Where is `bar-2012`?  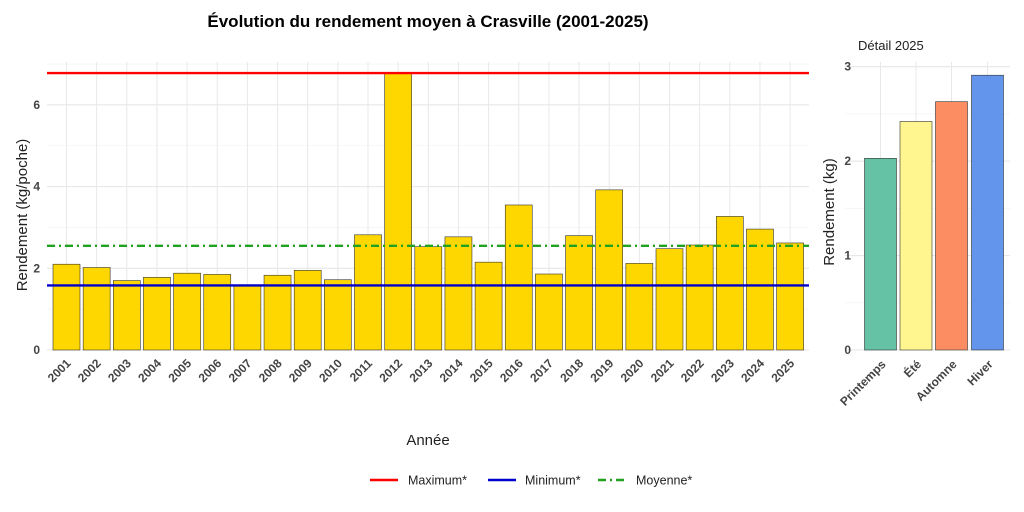
bar-2012 is located at coordinates (398, 211).